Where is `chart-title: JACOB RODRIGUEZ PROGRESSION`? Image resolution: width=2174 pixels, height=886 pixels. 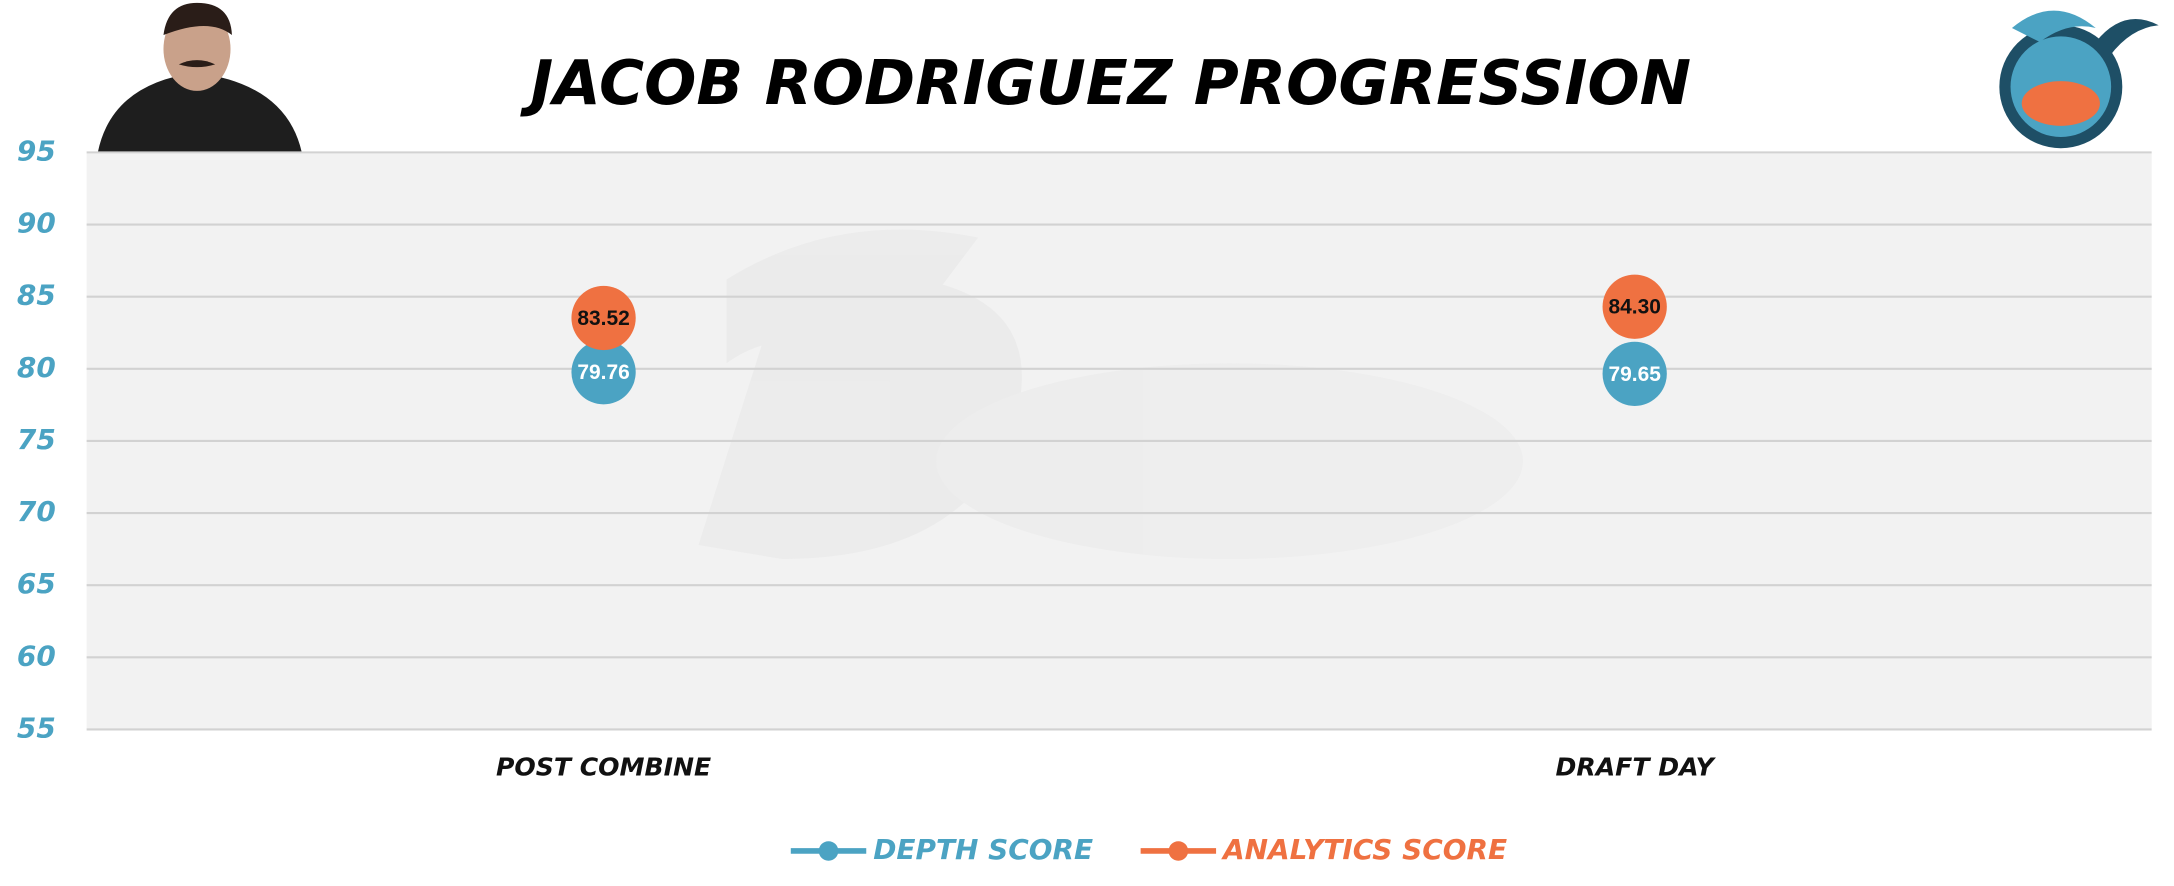
chart-title: JACOB RODRIGUEZ PROGRESSION is located at coordinates (1105, 83).